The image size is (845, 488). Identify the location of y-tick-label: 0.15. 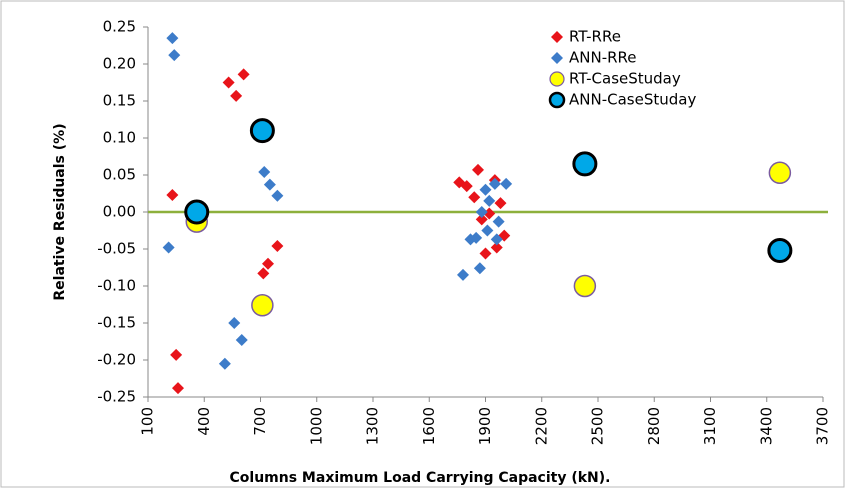
(119, 101).